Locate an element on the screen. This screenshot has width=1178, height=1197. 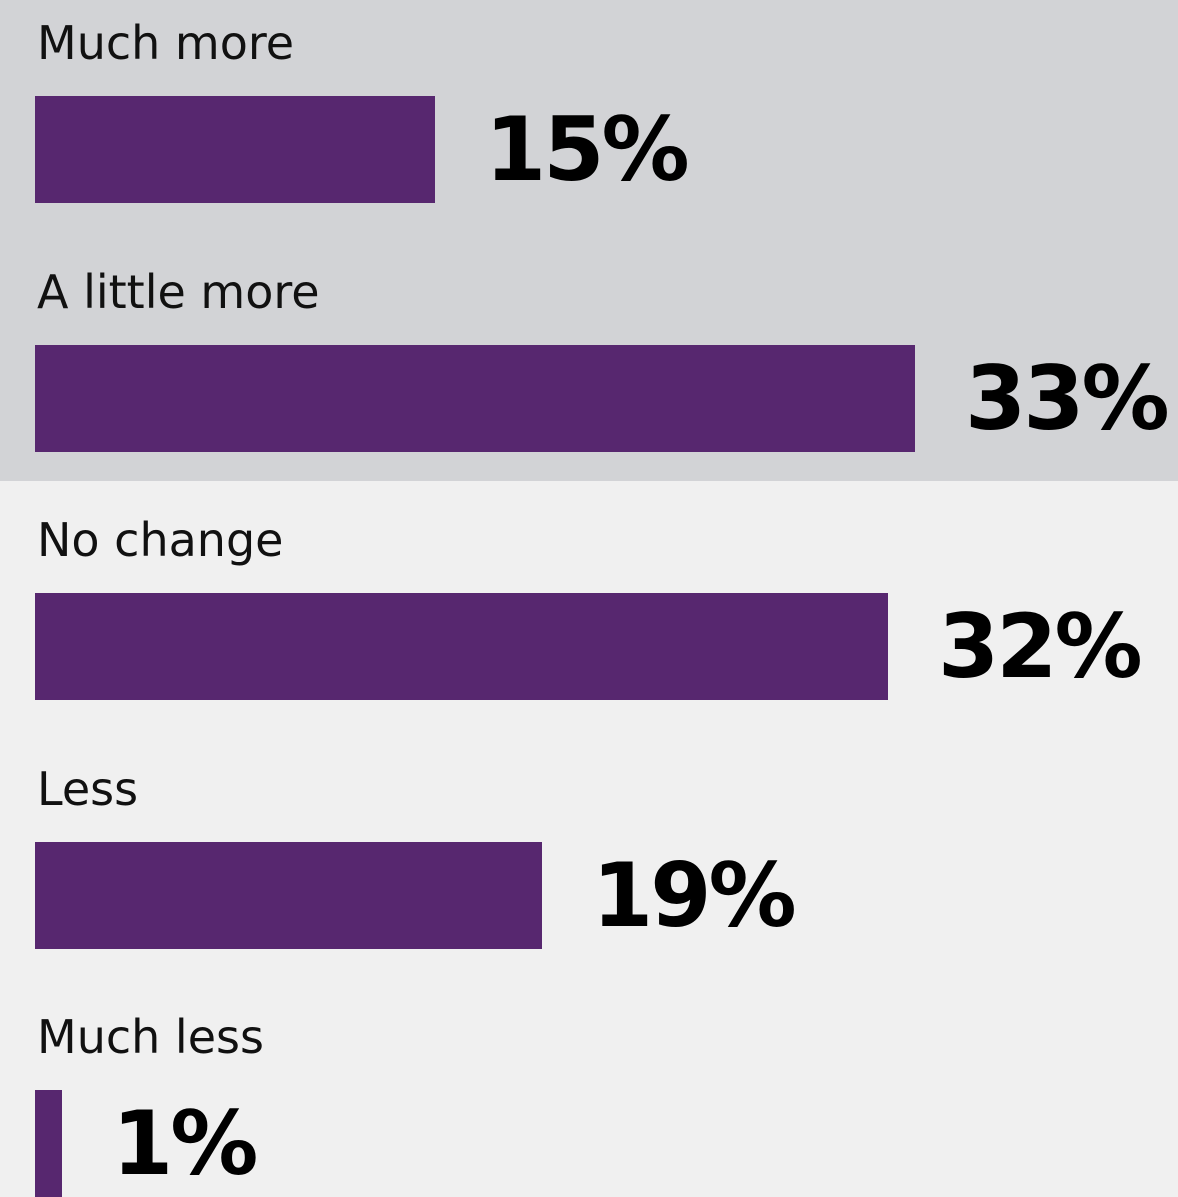
category-label: Much less is located at coordinates (150, 1037).